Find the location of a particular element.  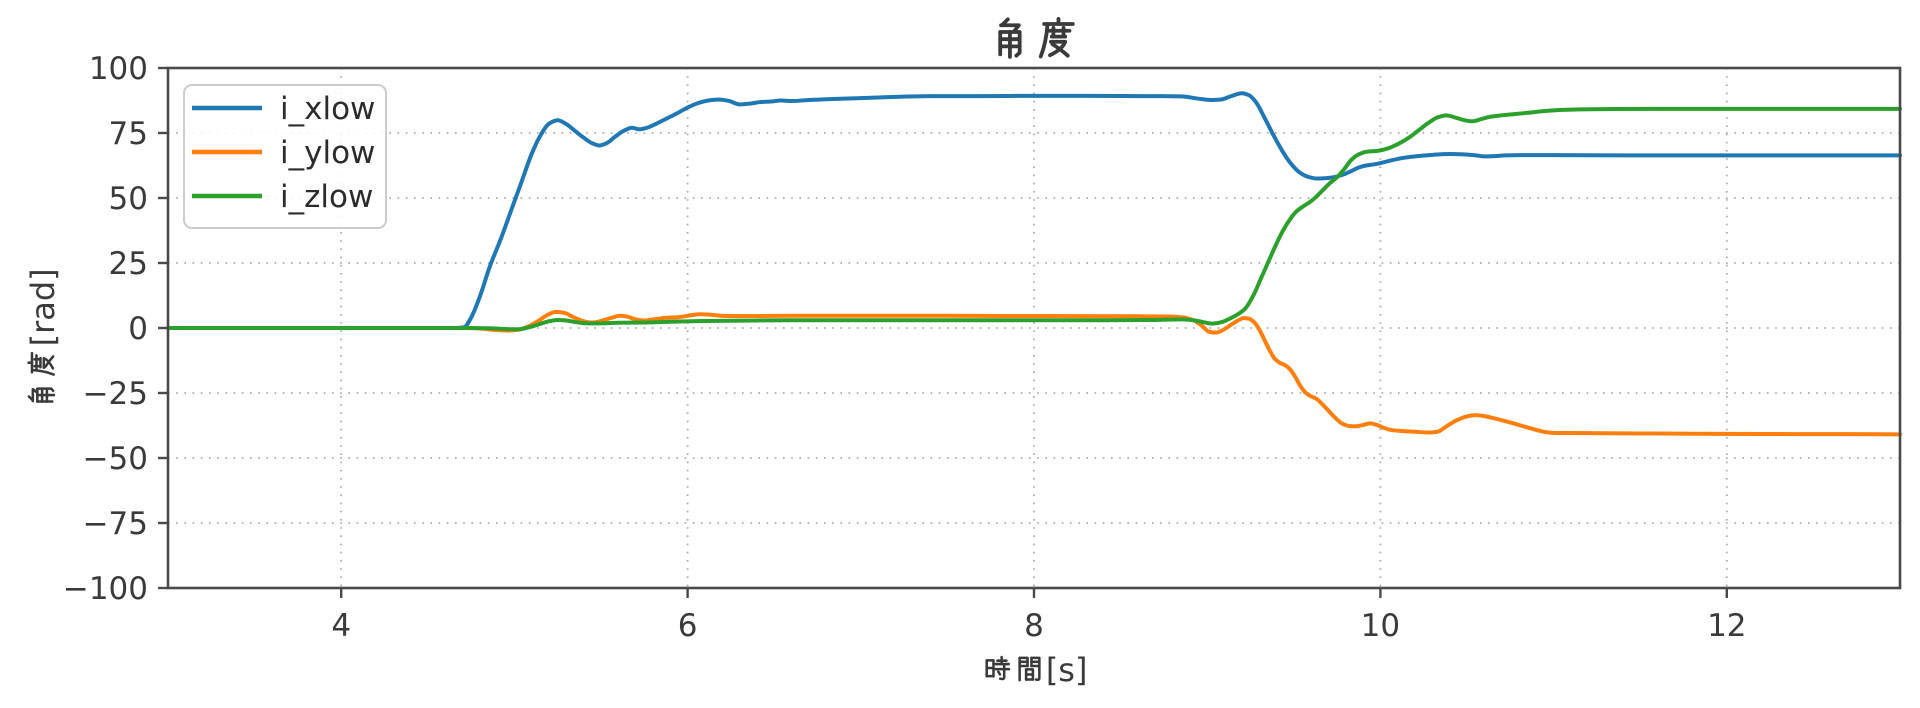

y-tick-label-text: 100 is located at coordinates (118, 69).